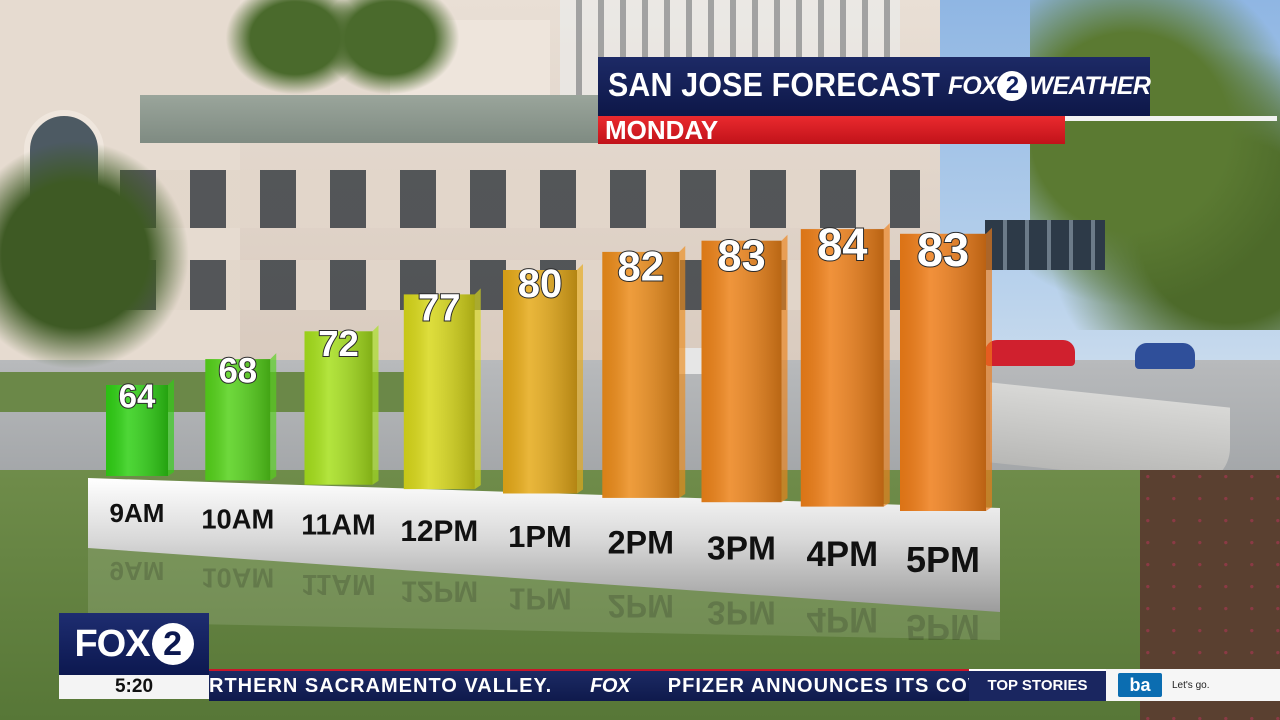 This screenshot has width=1280, height=720. Describe the element at coordinates (1171, 118) in the screenshot. I see `header-accent-line` at that location.